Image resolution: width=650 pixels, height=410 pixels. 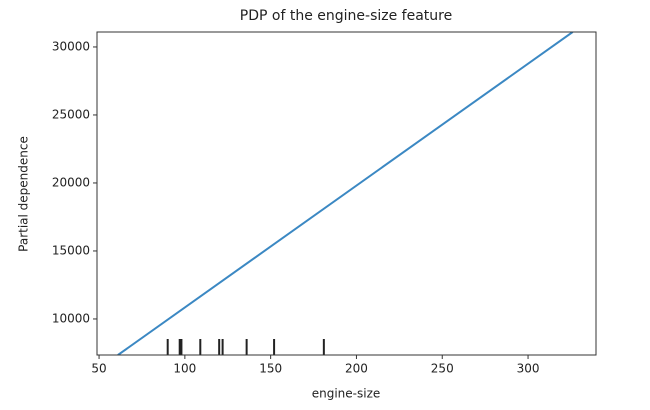 What do you see at coordinates (184, 369) in the screenshot?
I see `x-tick-label: 100` at bounding box center [184, 369].